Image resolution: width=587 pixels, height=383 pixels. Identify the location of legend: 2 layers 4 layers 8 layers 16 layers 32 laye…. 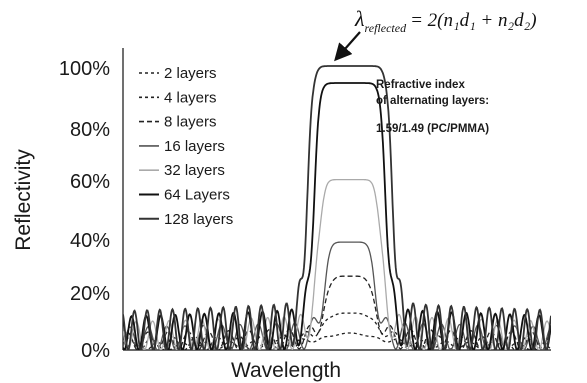
(186, 146).